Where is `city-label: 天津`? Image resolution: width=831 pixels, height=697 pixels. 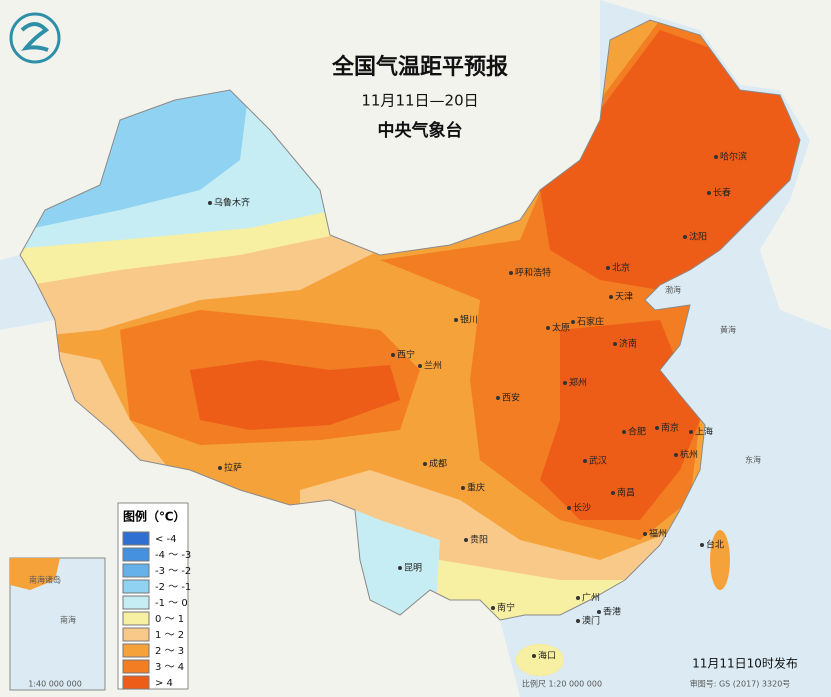 city-label: 天津 is located at coordinates (624, 297).